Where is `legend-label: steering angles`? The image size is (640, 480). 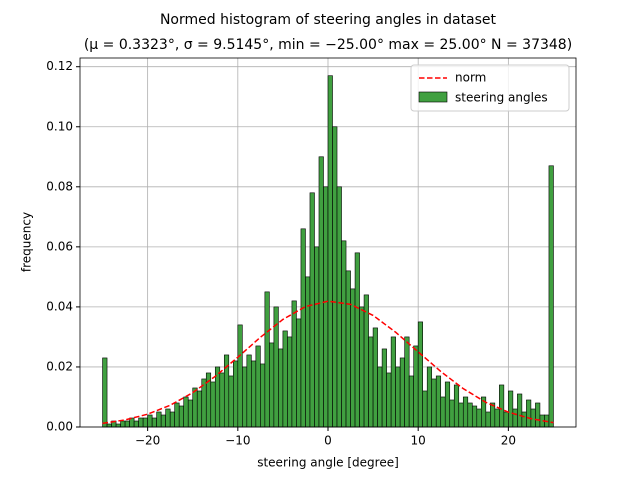 legend-label: steering angles is located at coordinates (501, 98).